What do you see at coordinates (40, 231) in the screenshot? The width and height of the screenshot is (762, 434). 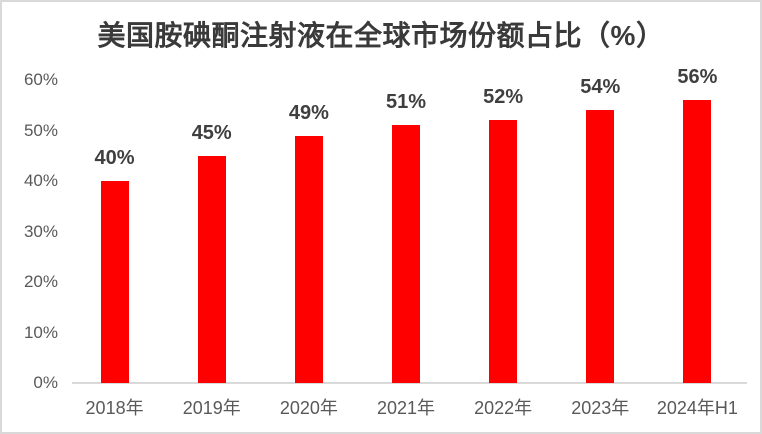 I see `y-axis-tick-label: 30%` at bounding box center [40, 231].